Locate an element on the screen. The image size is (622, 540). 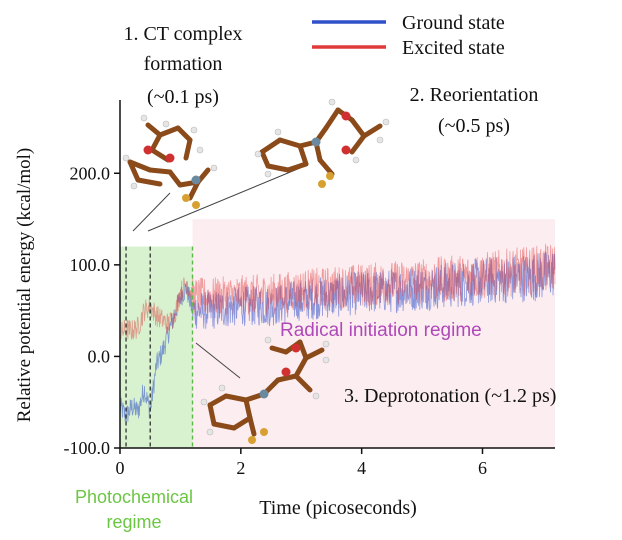
annotation-ct-line-1: 1. CT complex is located at coordinates (182, 34).